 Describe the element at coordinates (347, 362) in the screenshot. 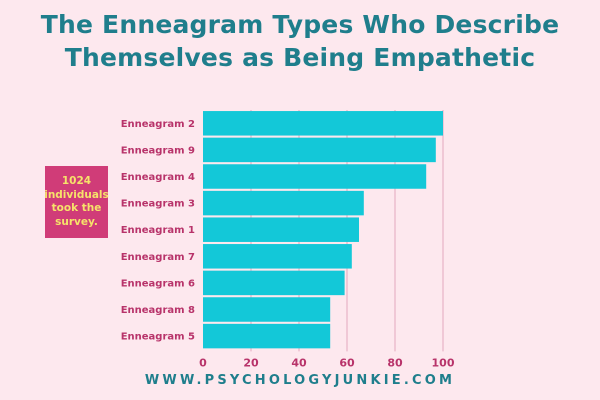

I see `x-tick-label-60: 60` at that location.